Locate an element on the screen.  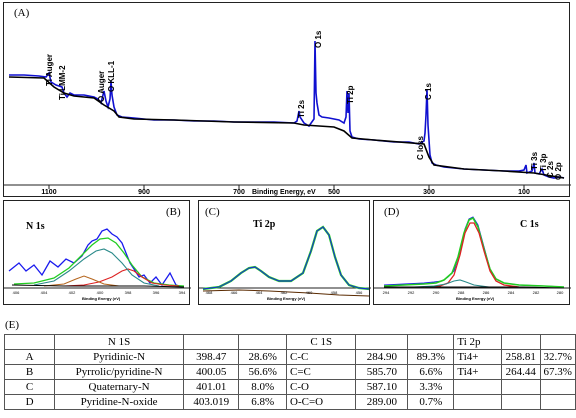
table-cell: O-C=O is located at coordinates (321, 402).